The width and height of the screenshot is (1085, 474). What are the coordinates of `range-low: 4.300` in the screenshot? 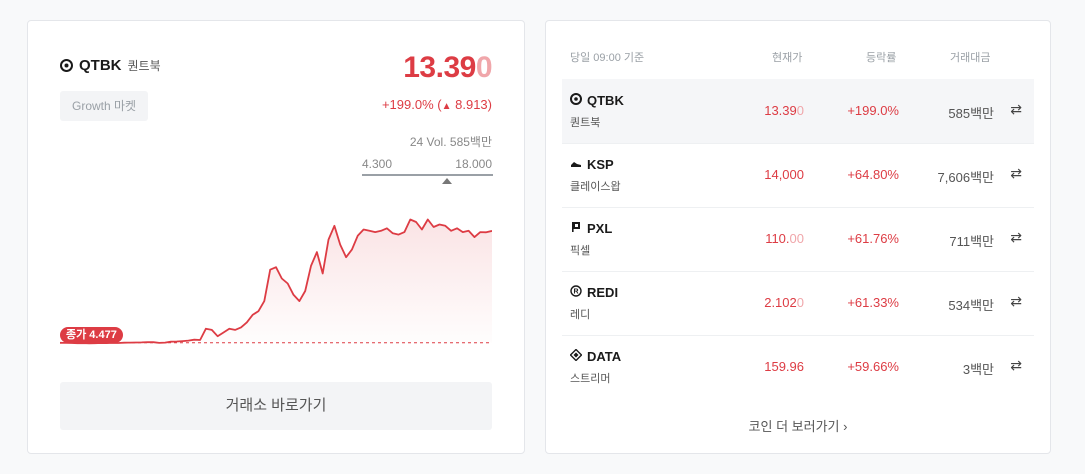 It's located at (377, 164).